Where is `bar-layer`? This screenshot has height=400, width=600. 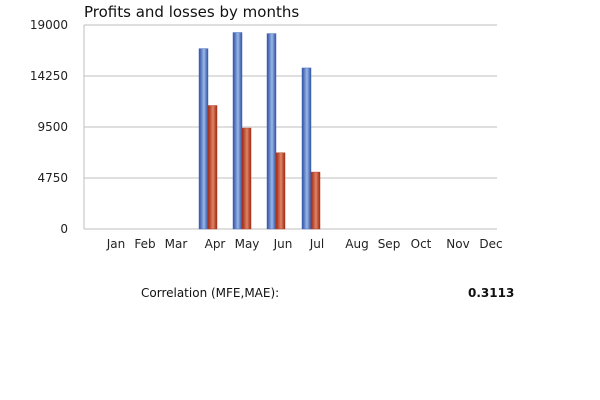
bar-layer is located at coordinates (259, 131).